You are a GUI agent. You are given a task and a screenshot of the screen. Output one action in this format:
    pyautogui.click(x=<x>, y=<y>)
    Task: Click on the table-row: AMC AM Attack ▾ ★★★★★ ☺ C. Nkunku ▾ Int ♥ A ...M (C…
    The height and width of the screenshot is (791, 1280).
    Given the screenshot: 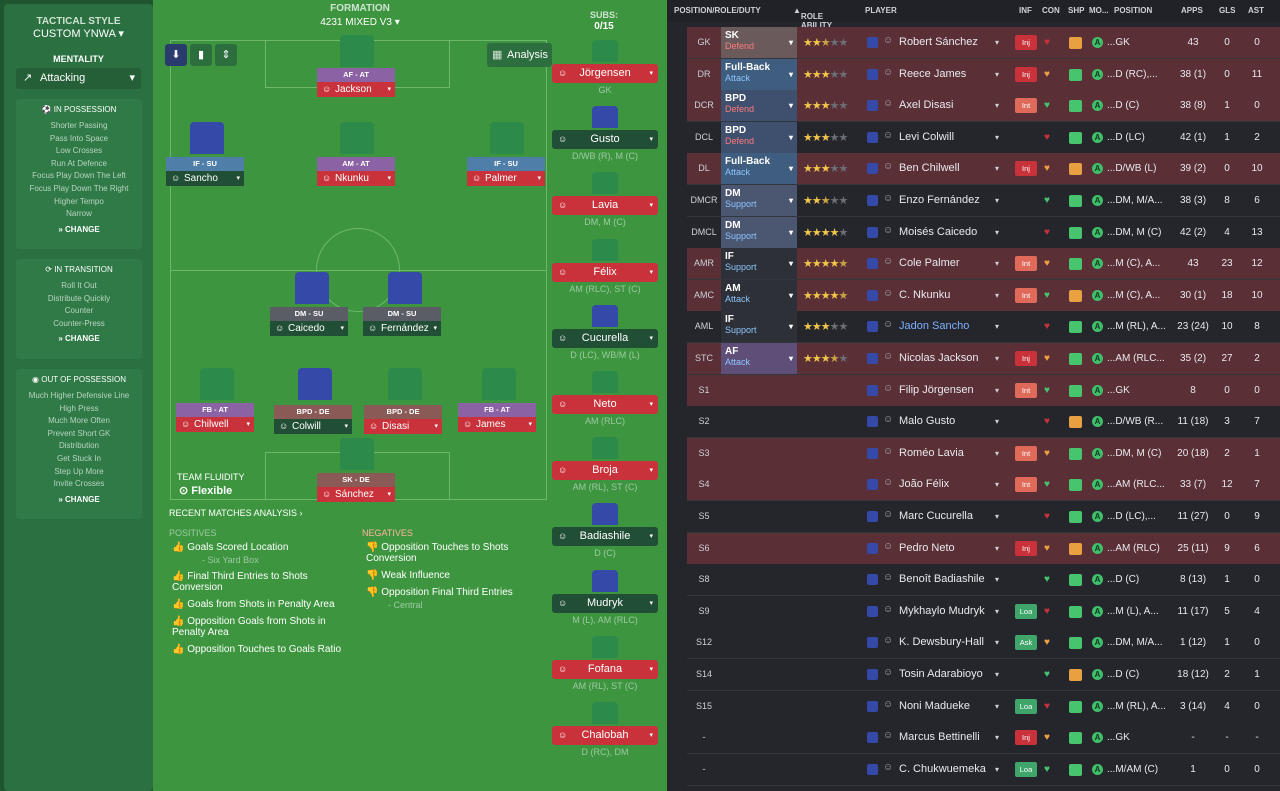 What is the action you would take?
    pyautogui.click(x=983, y=296)
    